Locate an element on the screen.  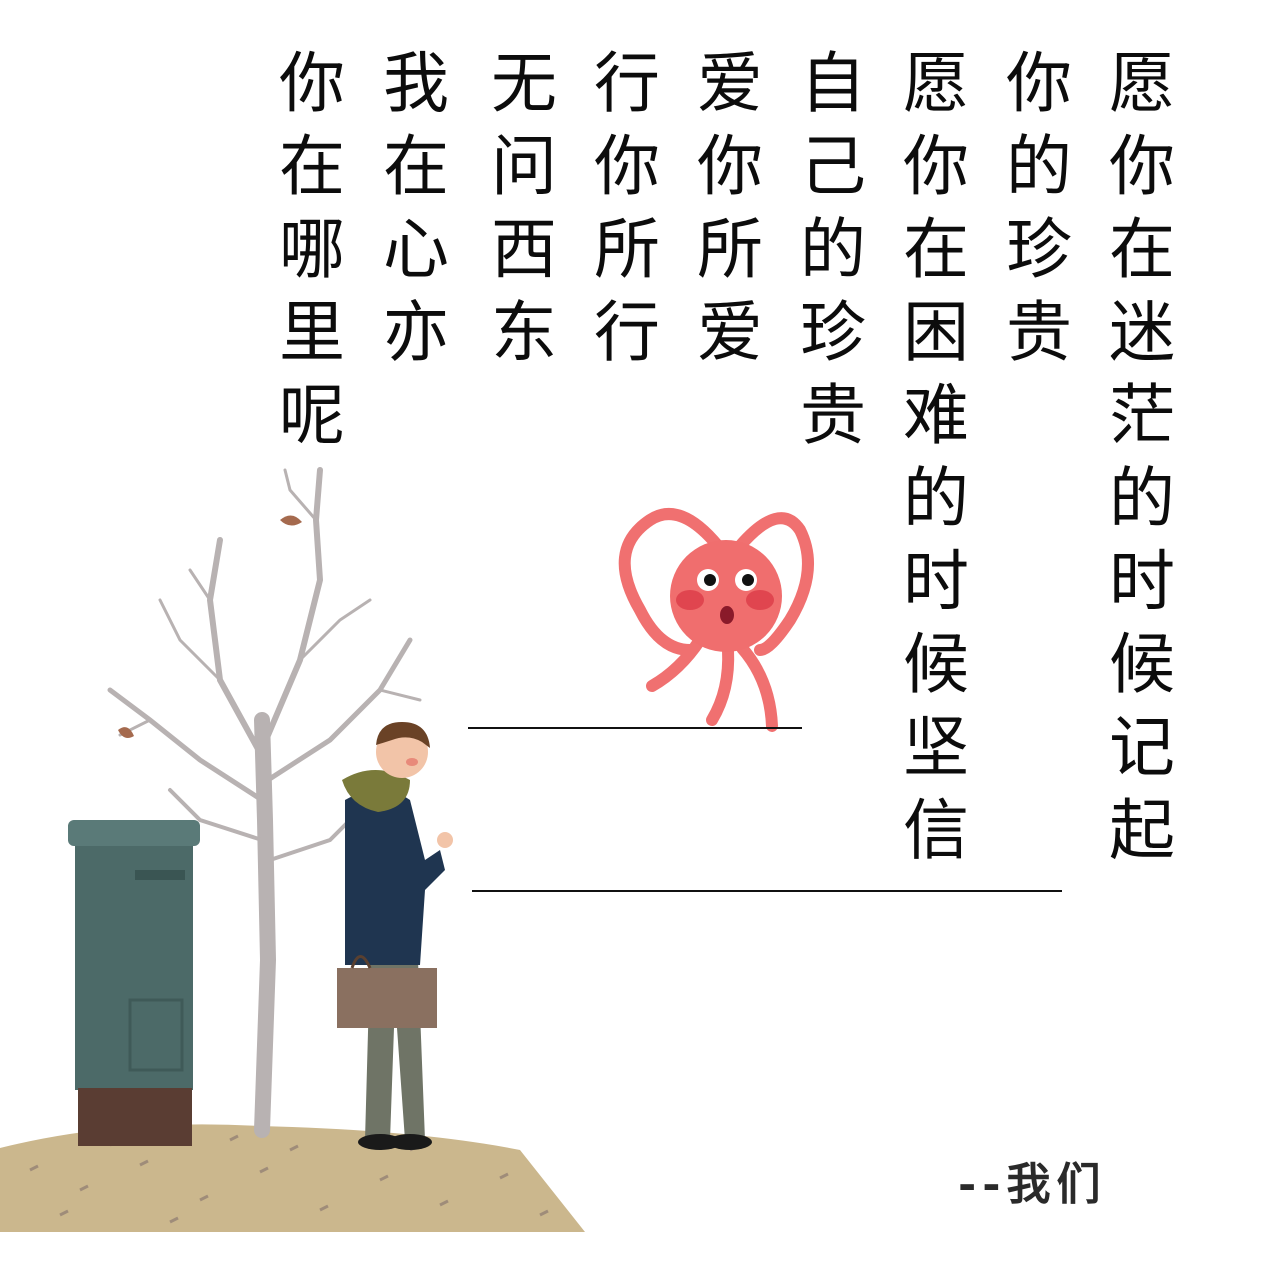
octopus-heart-icon is located at coordinates (716, 619).